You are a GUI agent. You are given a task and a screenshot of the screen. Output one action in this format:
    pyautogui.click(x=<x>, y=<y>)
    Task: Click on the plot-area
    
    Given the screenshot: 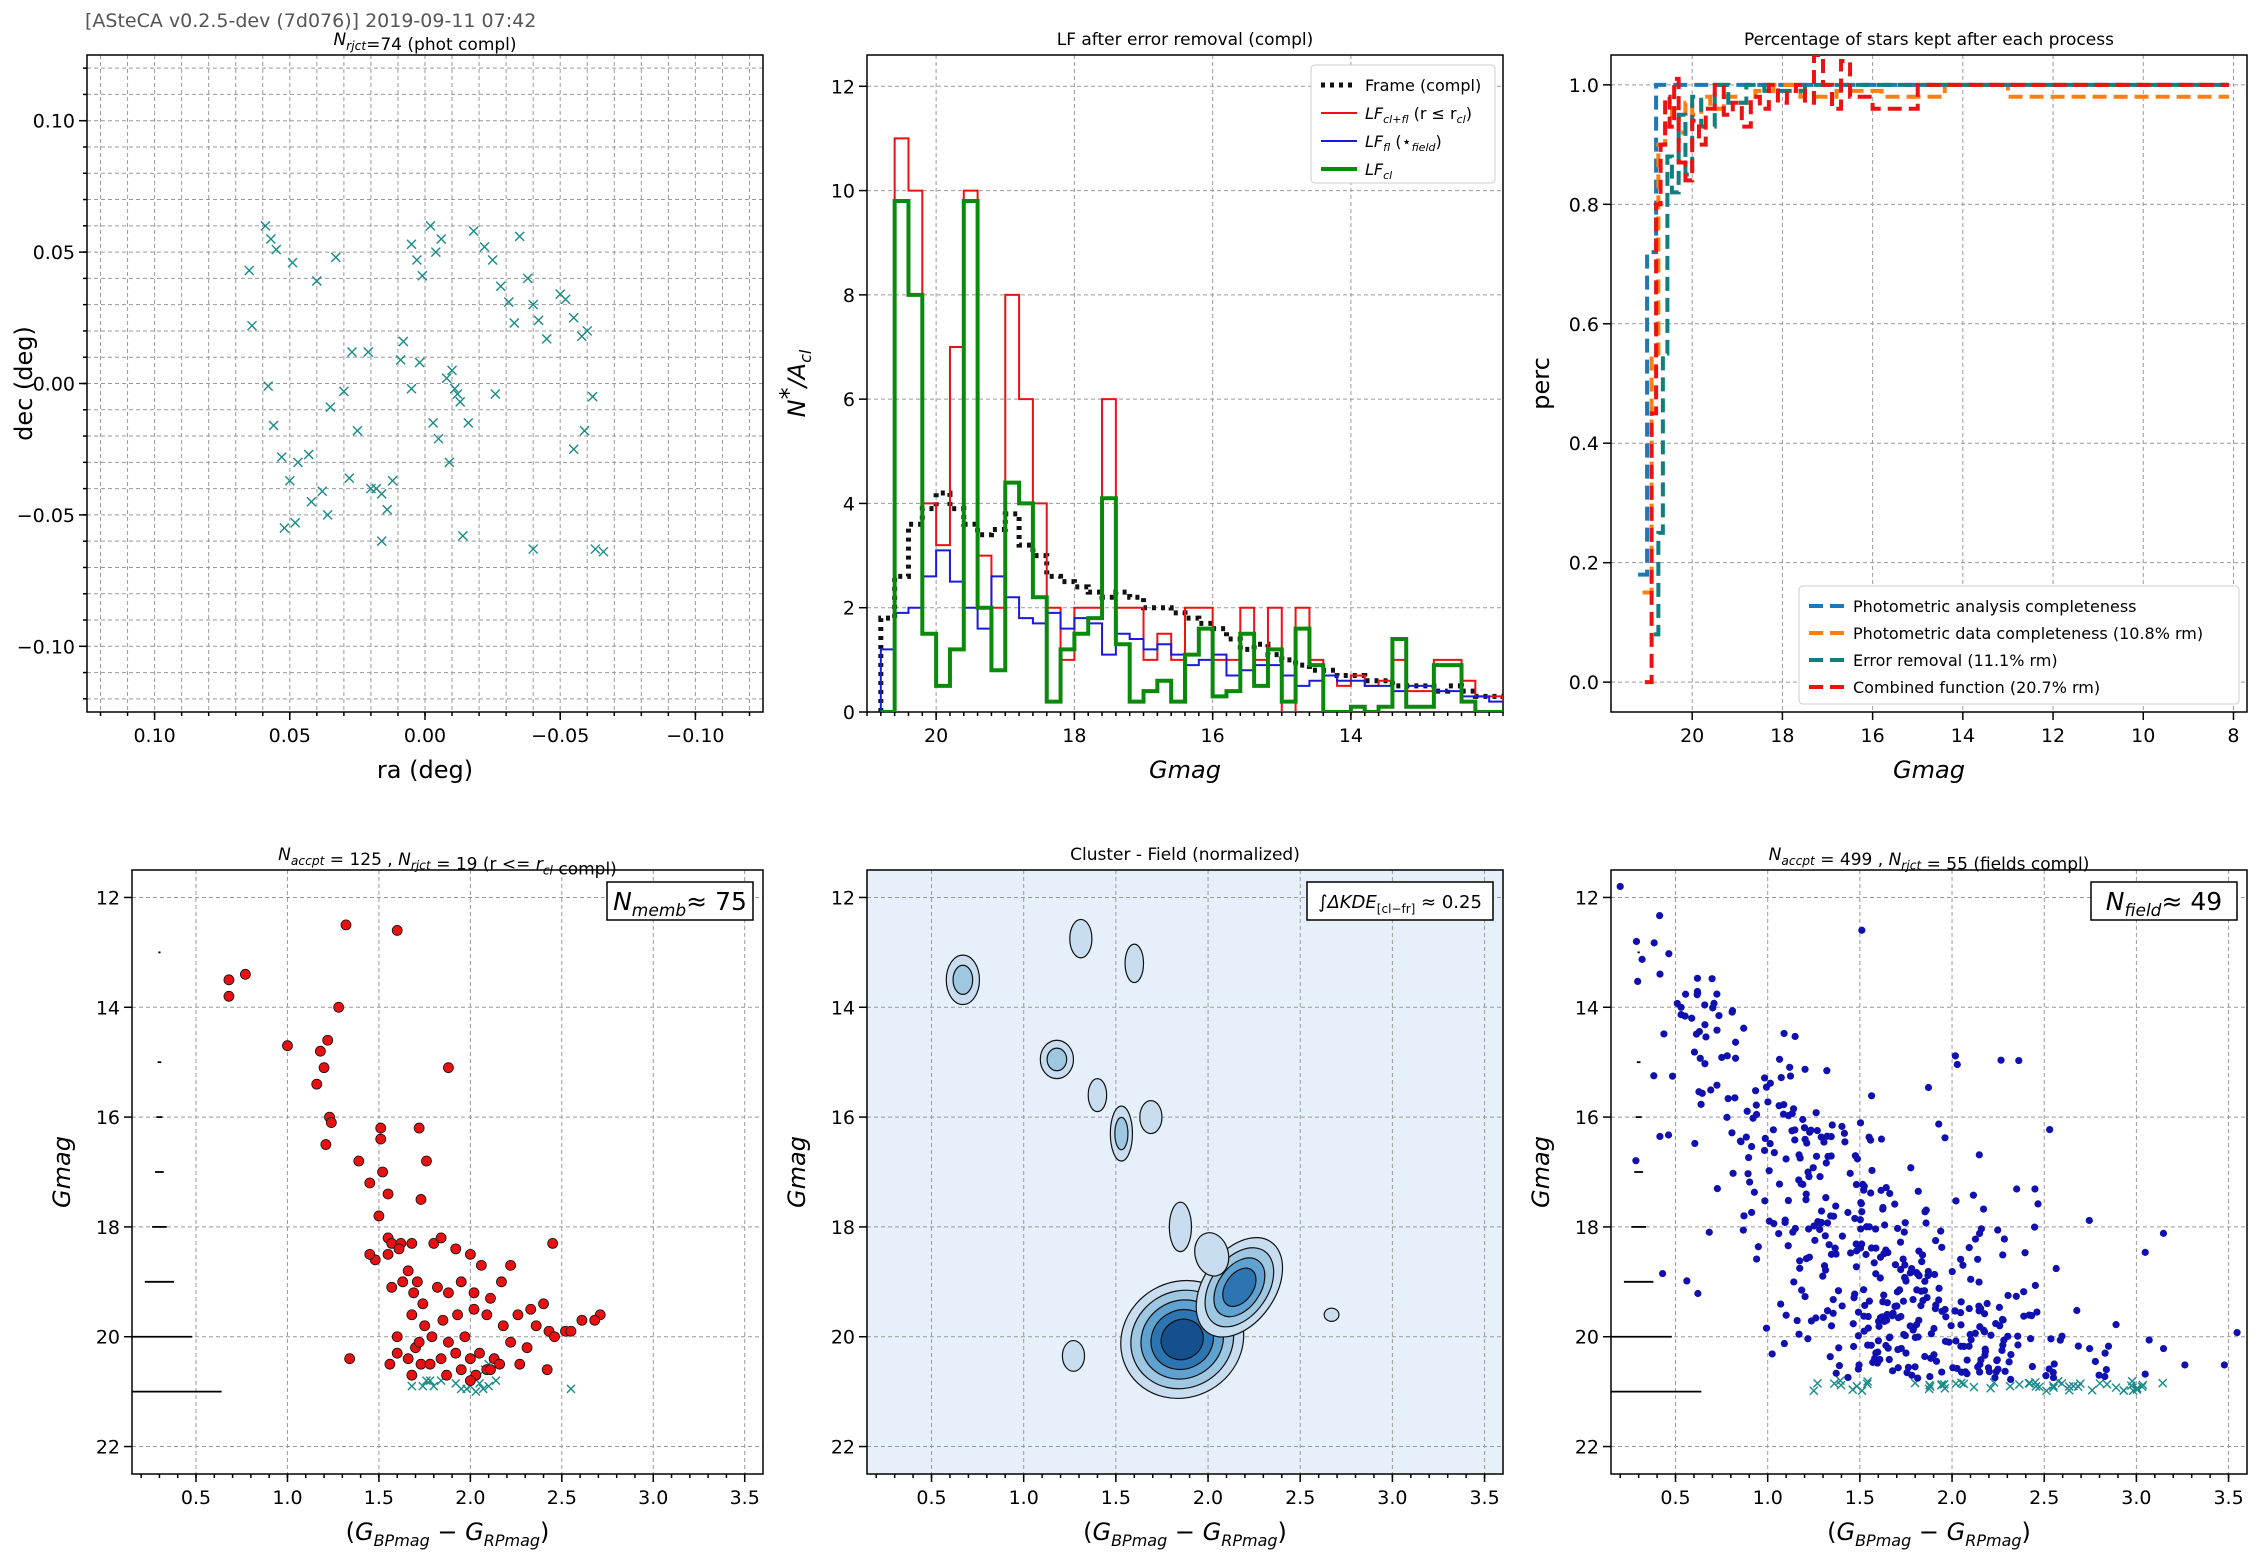 What is the action you would take?
    pyautogui.click(x=1933, y=370)
    